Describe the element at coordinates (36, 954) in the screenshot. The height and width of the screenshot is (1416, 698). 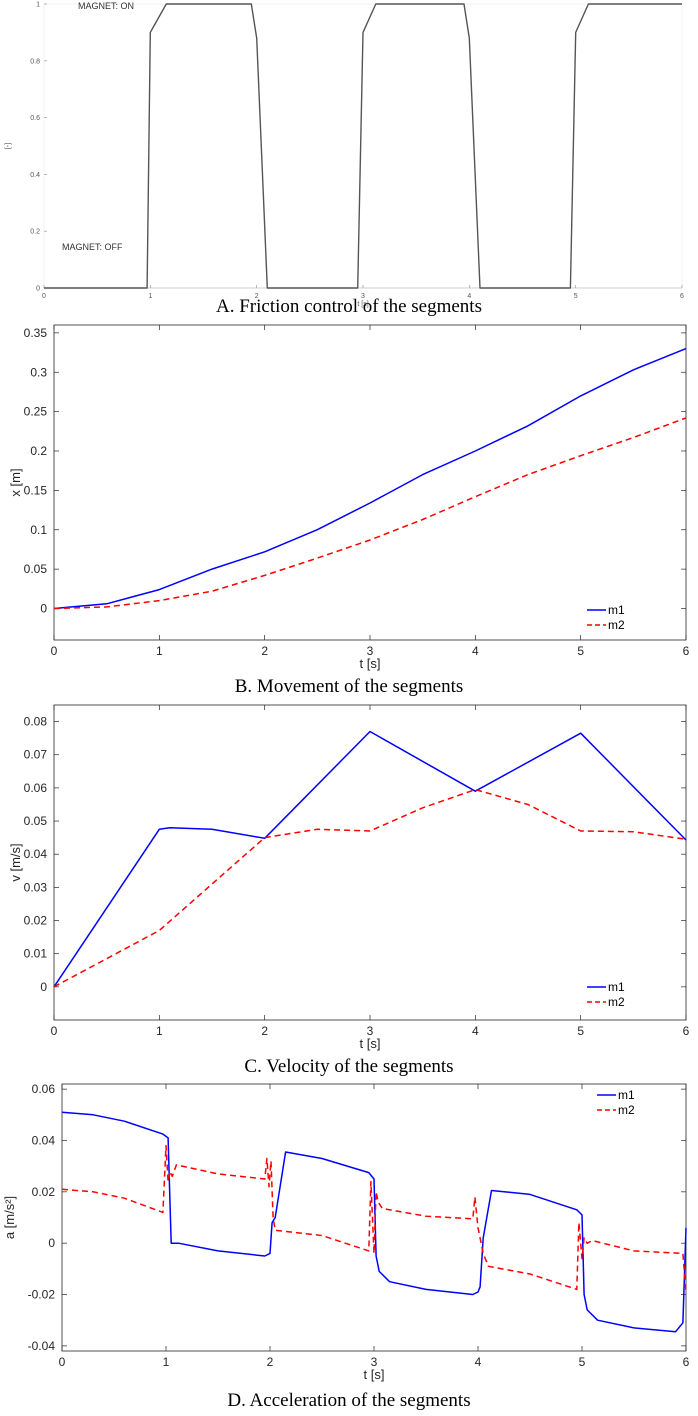
I see `y-tick-label: 0.01` at that location.